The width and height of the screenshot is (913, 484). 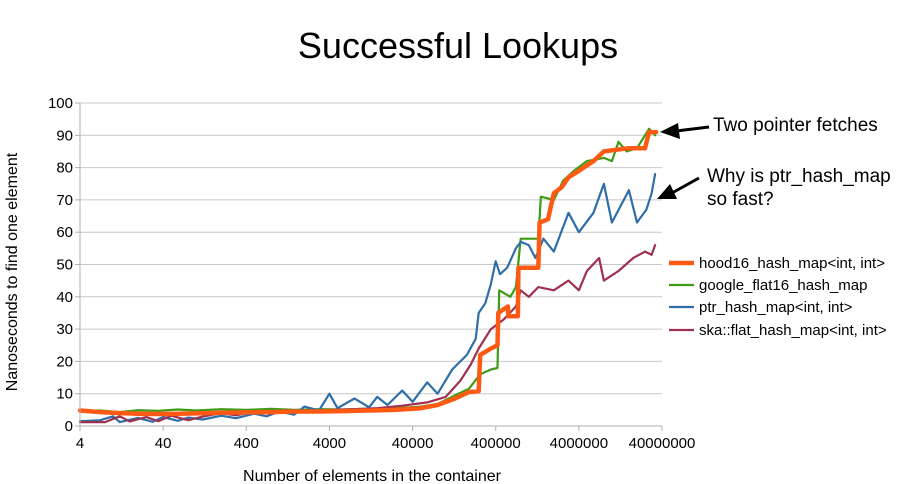 I want to click on x-tick-label: 4000000, so click(x=579, y=443).